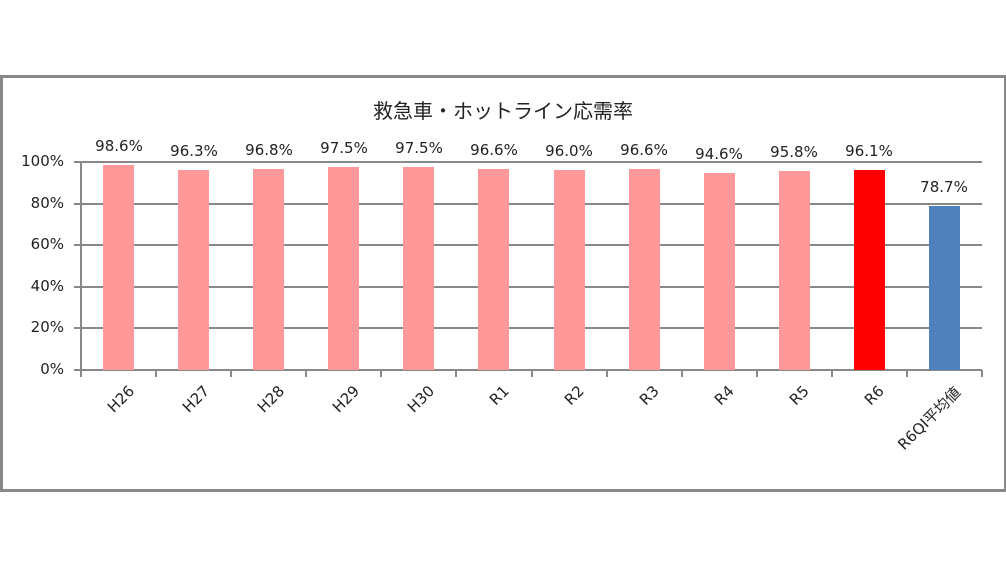  What do you see at coordinates (269, 150) in the screenshot?
I see `data-label: 96.8%` at bounding box center [269, 150].